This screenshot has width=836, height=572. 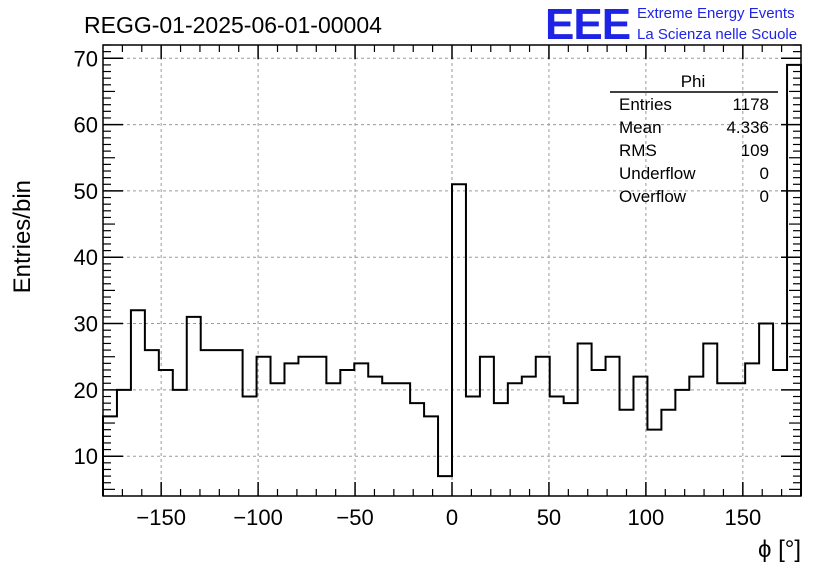 What do you see at coordinates (233, 25) in the screenshot?
I see `chart-title: REGG-01-2025-06-01-00004` at bounding box center [233, 25].